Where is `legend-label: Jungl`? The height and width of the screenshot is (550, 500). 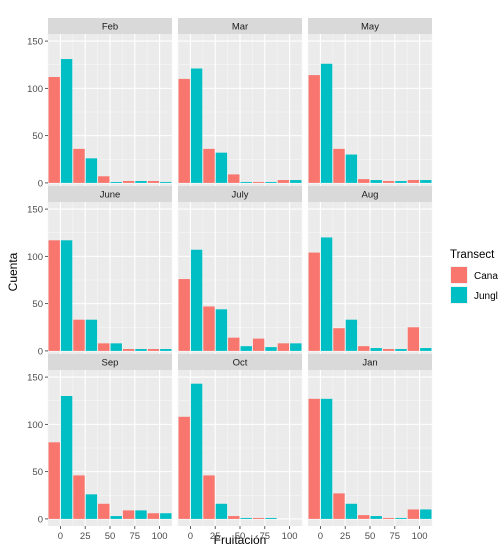 legend-label: Jungl is located at coordinates (486, 296).